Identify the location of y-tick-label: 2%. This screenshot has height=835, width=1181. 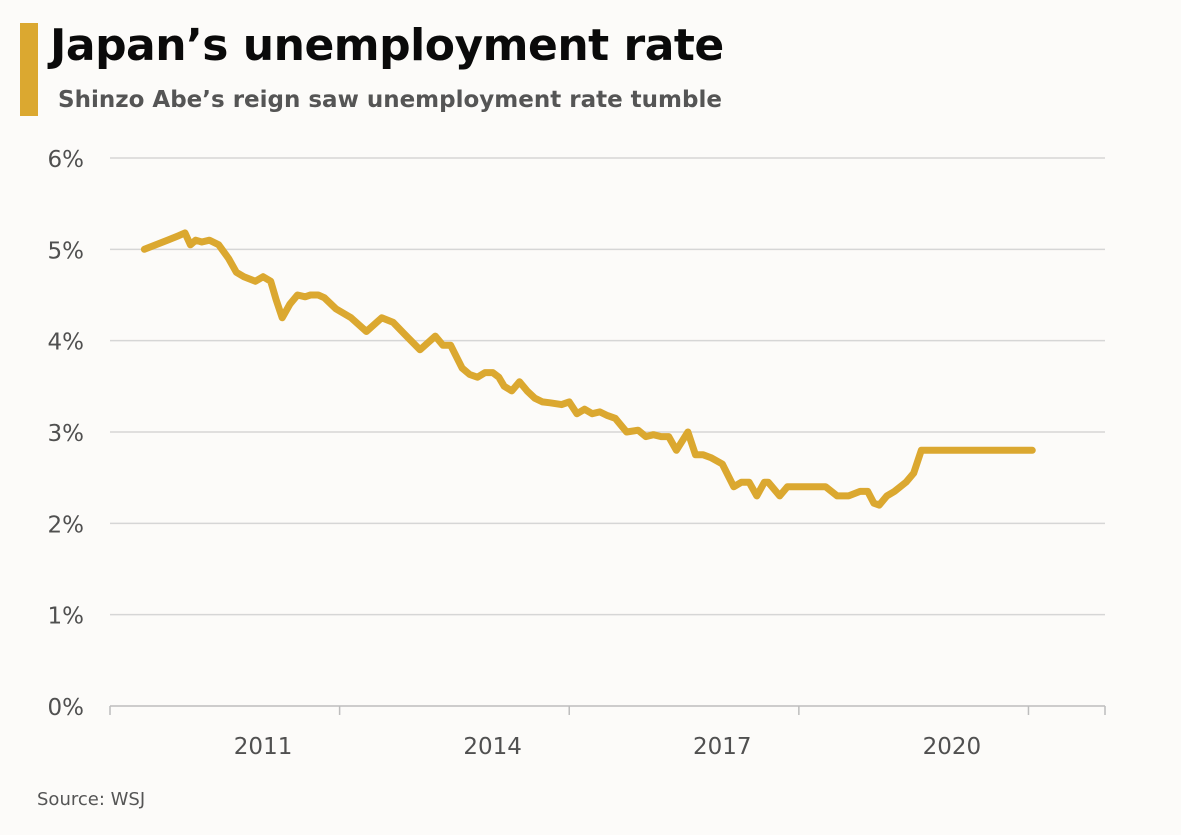
(66, 525).